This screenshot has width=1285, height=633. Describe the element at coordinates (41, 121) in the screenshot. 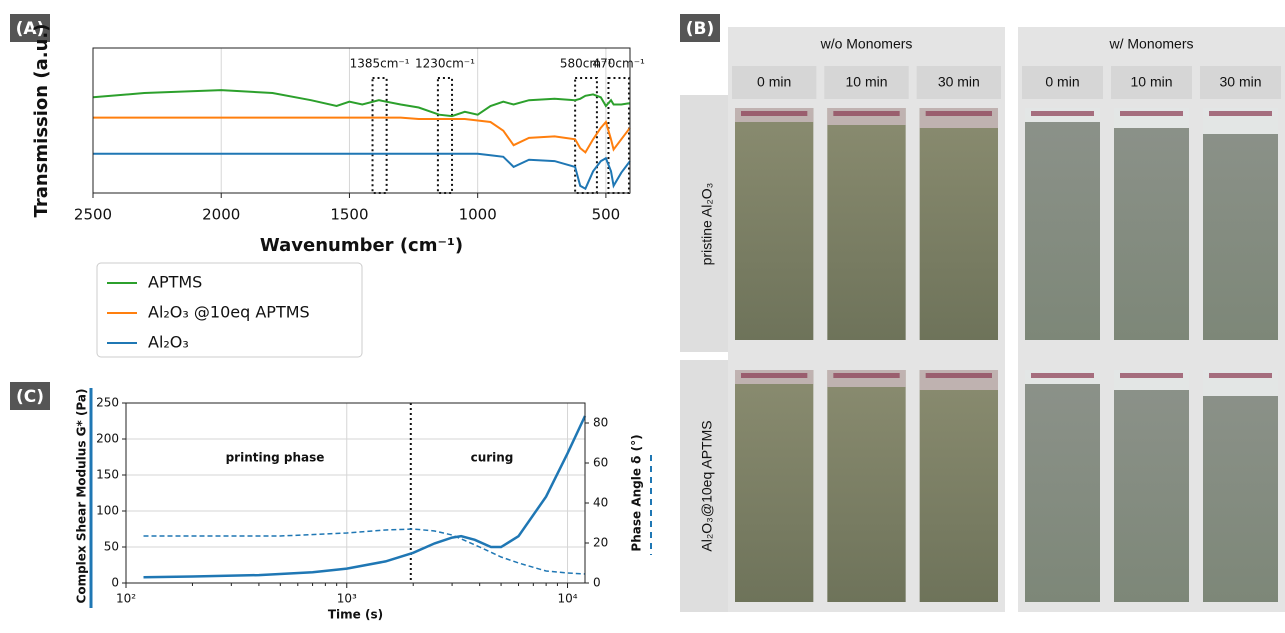

I see `y-axis-label: Transmission (a.u.)` at that location.